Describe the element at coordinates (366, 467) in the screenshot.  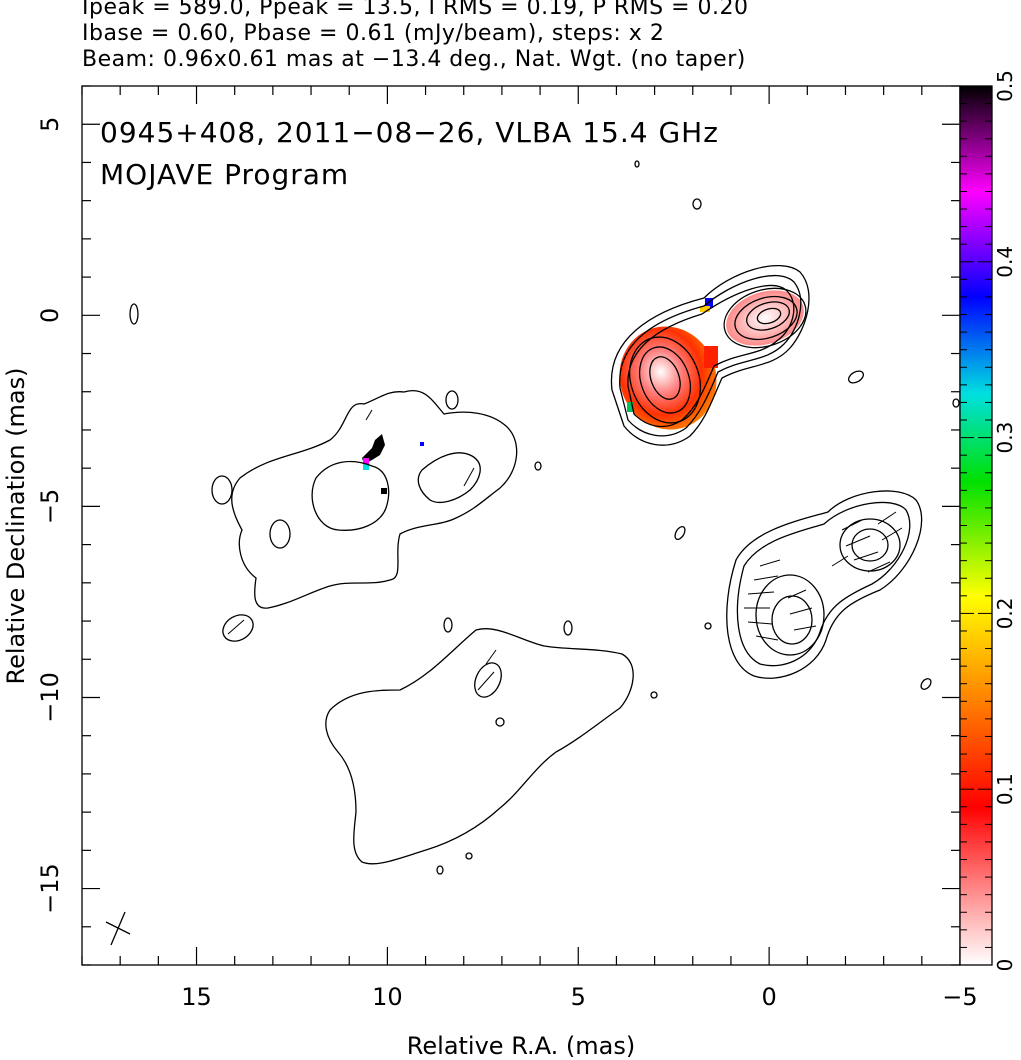
I see `cyan-pixels` at that location.